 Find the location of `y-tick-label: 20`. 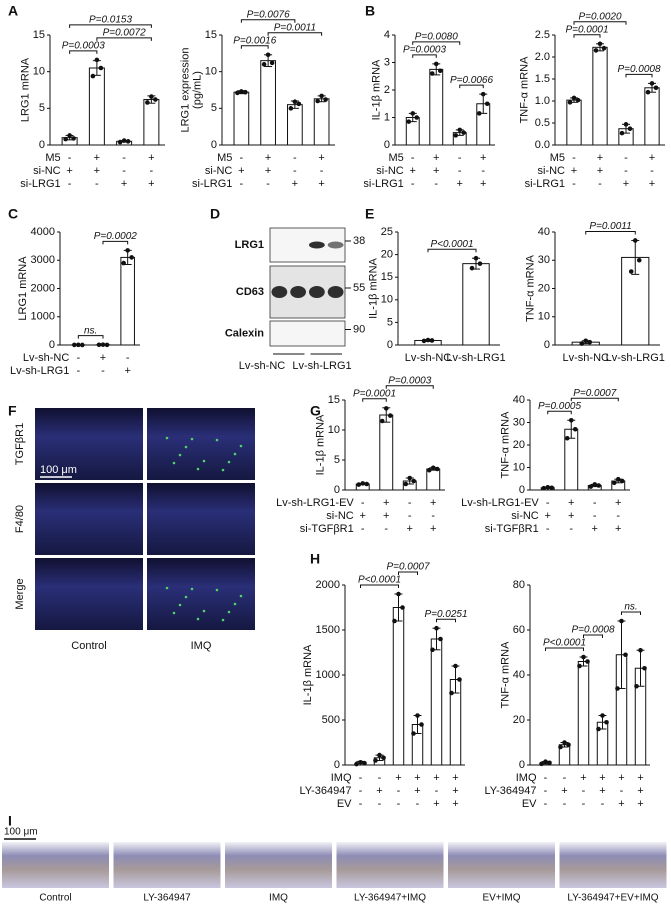

y-tick-label: 20 is located at coordinates (544, 288).